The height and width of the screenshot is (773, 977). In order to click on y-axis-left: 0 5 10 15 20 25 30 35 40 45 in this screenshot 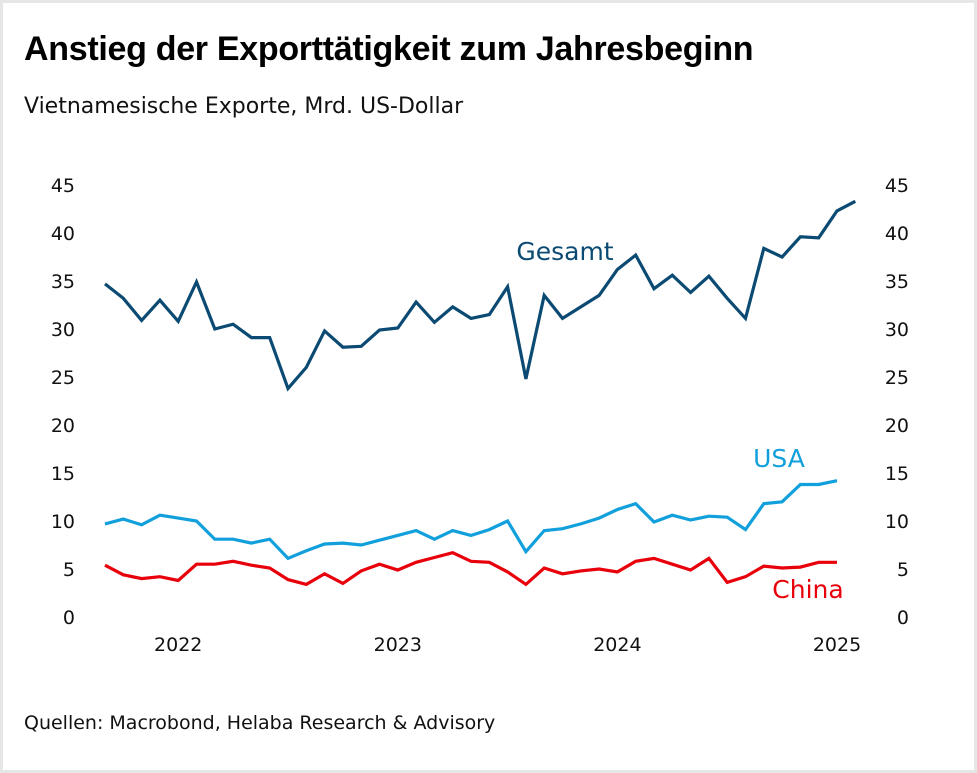, I will do `click(63, 402)`.